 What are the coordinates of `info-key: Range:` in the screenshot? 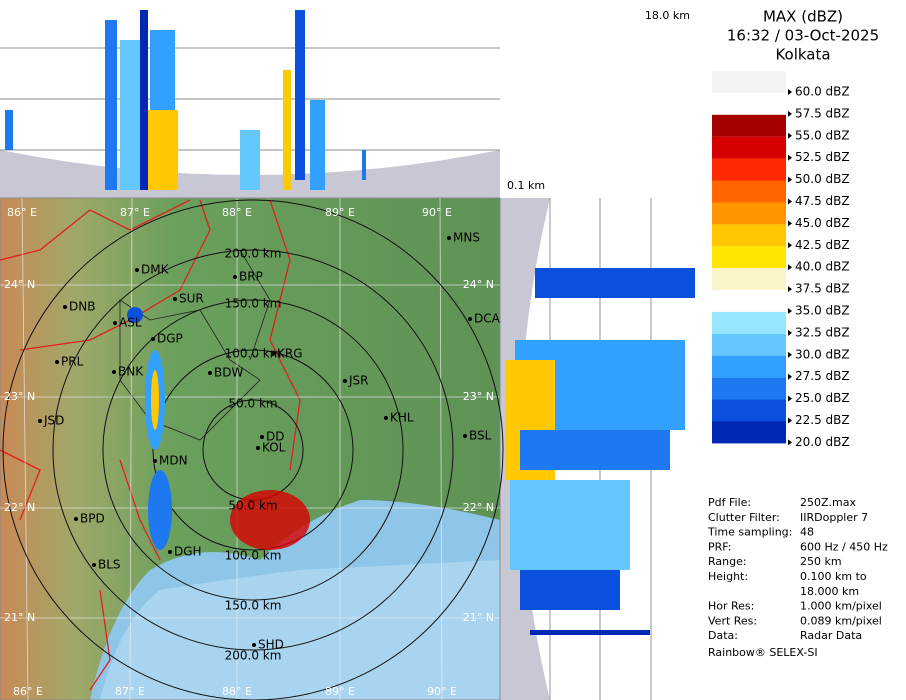 It's located at (727, 561).